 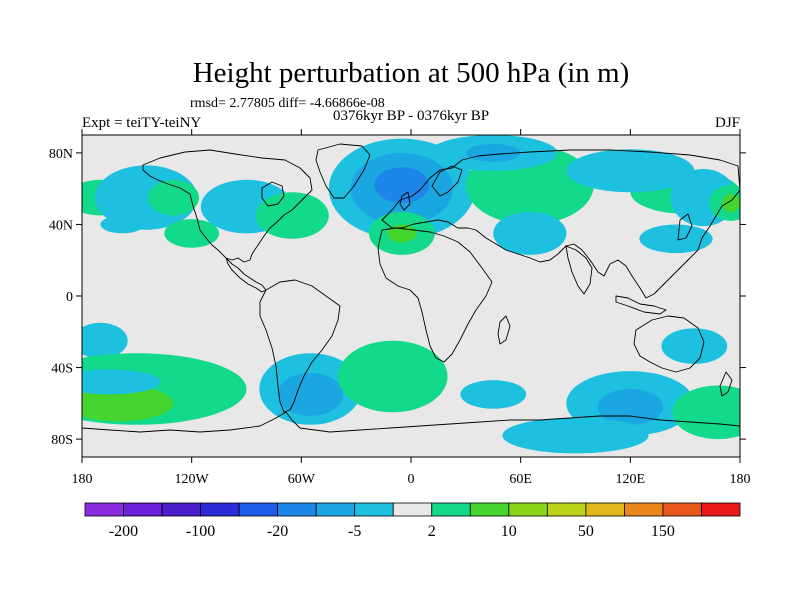 What do you see at coordinates (273, 194) in the screenshot?
I see `hudson-bay-coastline` at bounding box center [273, 194].